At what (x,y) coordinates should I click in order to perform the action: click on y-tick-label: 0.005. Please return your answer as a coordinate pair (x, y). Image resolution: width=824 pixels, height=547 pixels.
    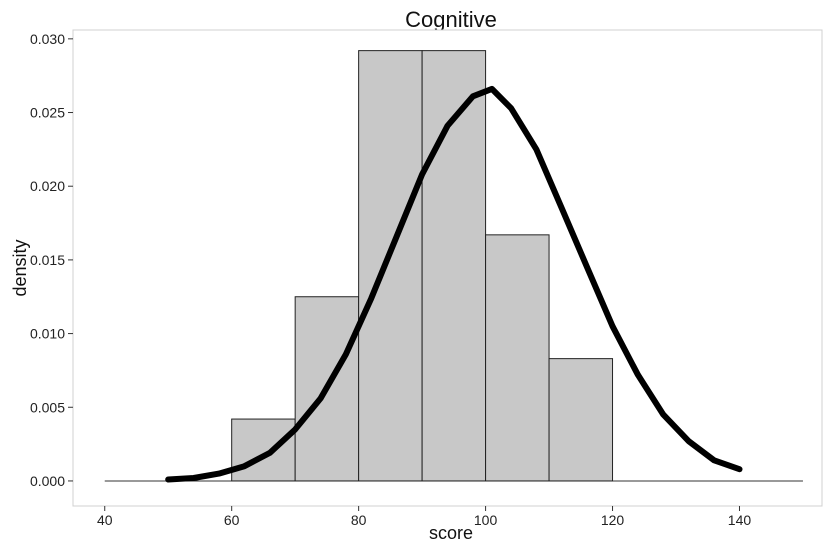
    Looking at the image, I should click on (47, 407).